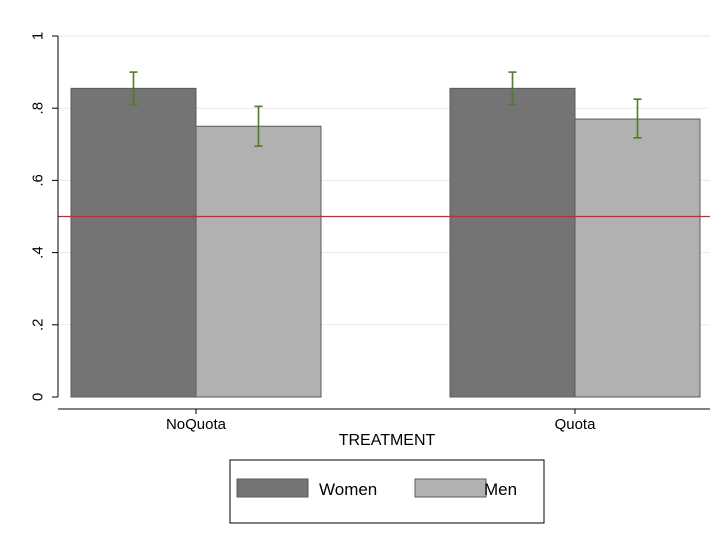 The width and height of the screenshot is (720, 540). What do you see at coordinates (38, 325) in the screenshot?
I see `y-tick-label: .2` at bounding box center [38, 325].